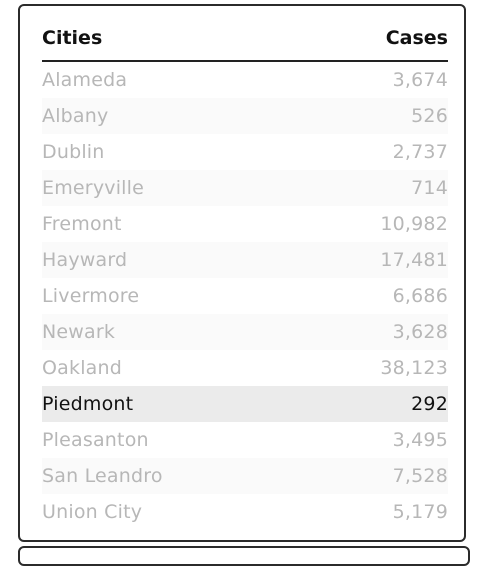 This screenshot has width=490, height=566. Describe the element at coordinates (414, 368) in the screenshot. I see `cases-cell: 38,123` at that location.